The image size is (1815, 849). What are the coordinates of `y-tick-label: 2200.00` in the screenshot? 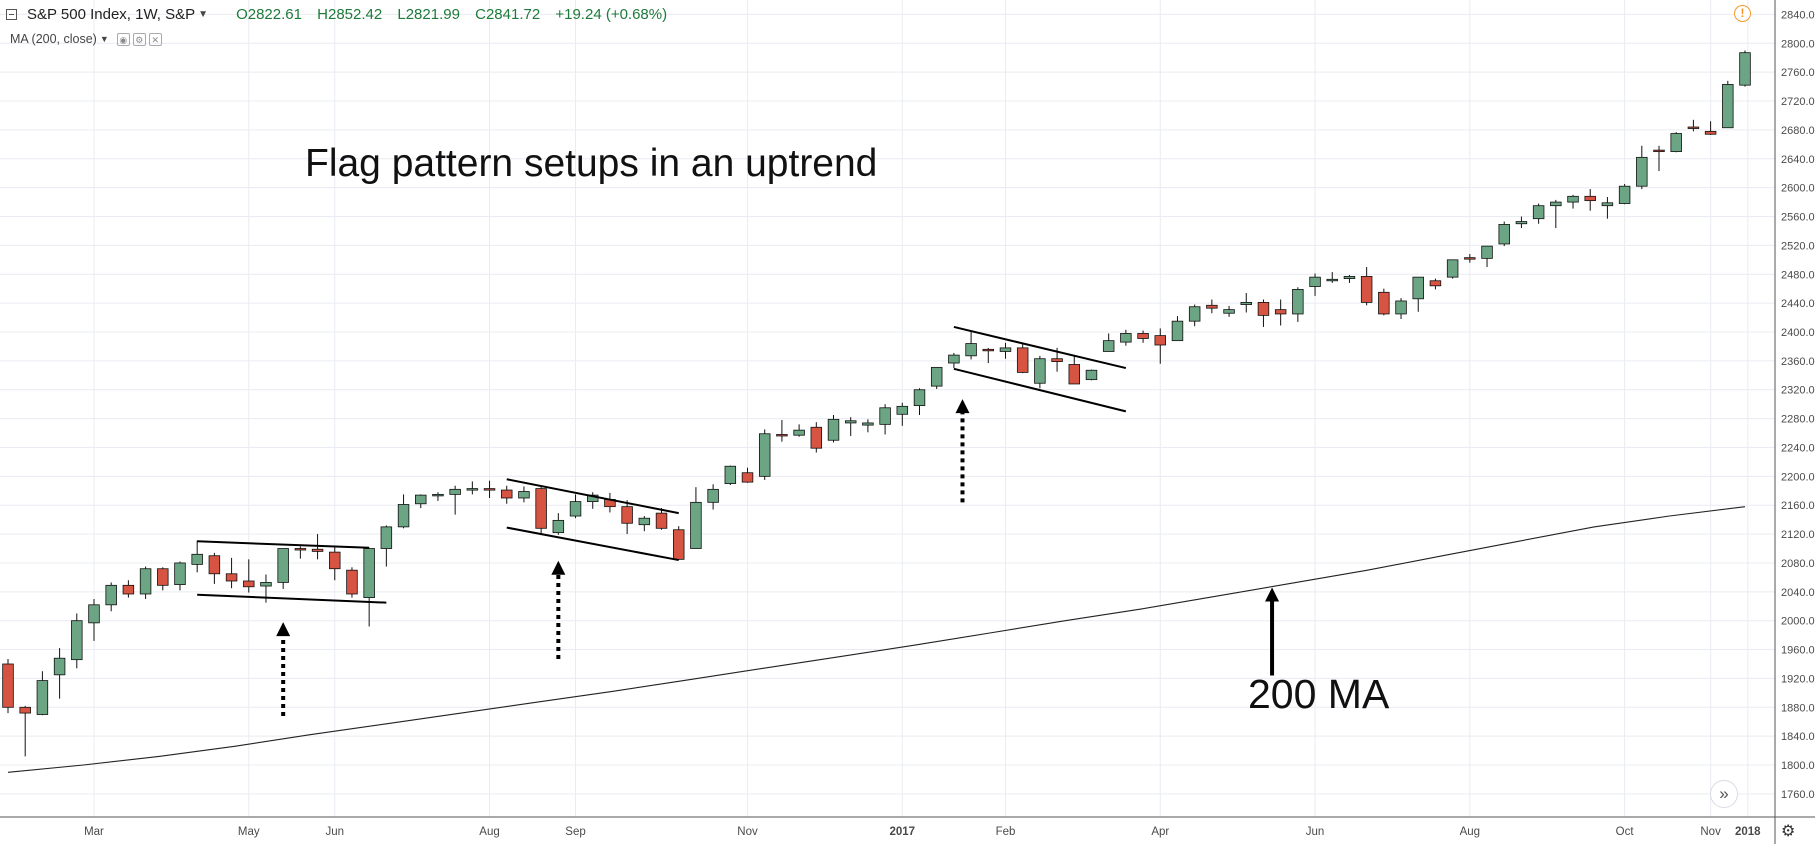 It's located at (1798, 477).